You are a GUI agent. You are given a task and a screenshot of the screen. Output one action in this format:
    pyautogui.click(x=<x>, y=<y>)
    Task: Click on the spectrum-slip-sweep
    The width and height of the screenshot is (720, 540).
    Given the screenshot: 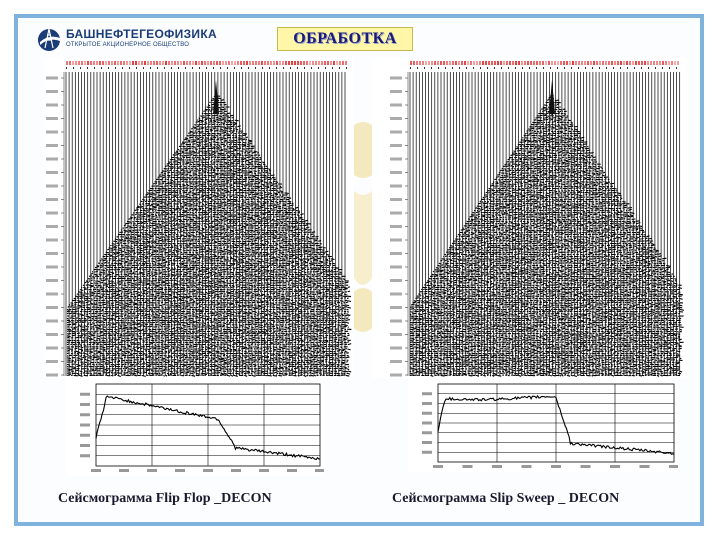 What is the action you would take?
    pyautogui.click(x=543, y=425)
    